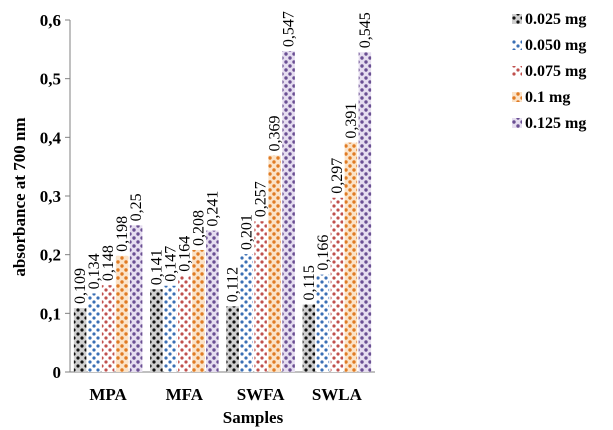 The height and width of the screenshot is (430, 613). What do you see at coordinates (555, 123) in the screenshot?
I see `legend-label: 0.125 mg` at bounding box center [555, 123].